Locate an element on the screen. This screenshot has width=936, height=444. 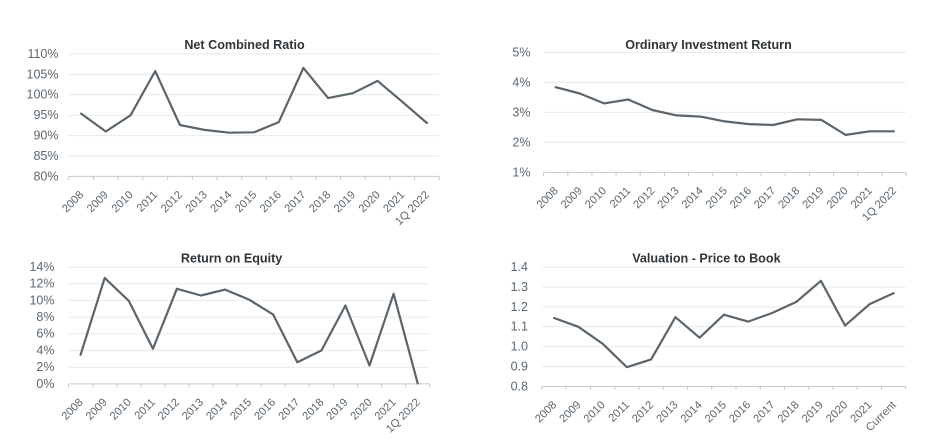
svg-text: Valuation - Price to Book is located at coordinates (706, 259).